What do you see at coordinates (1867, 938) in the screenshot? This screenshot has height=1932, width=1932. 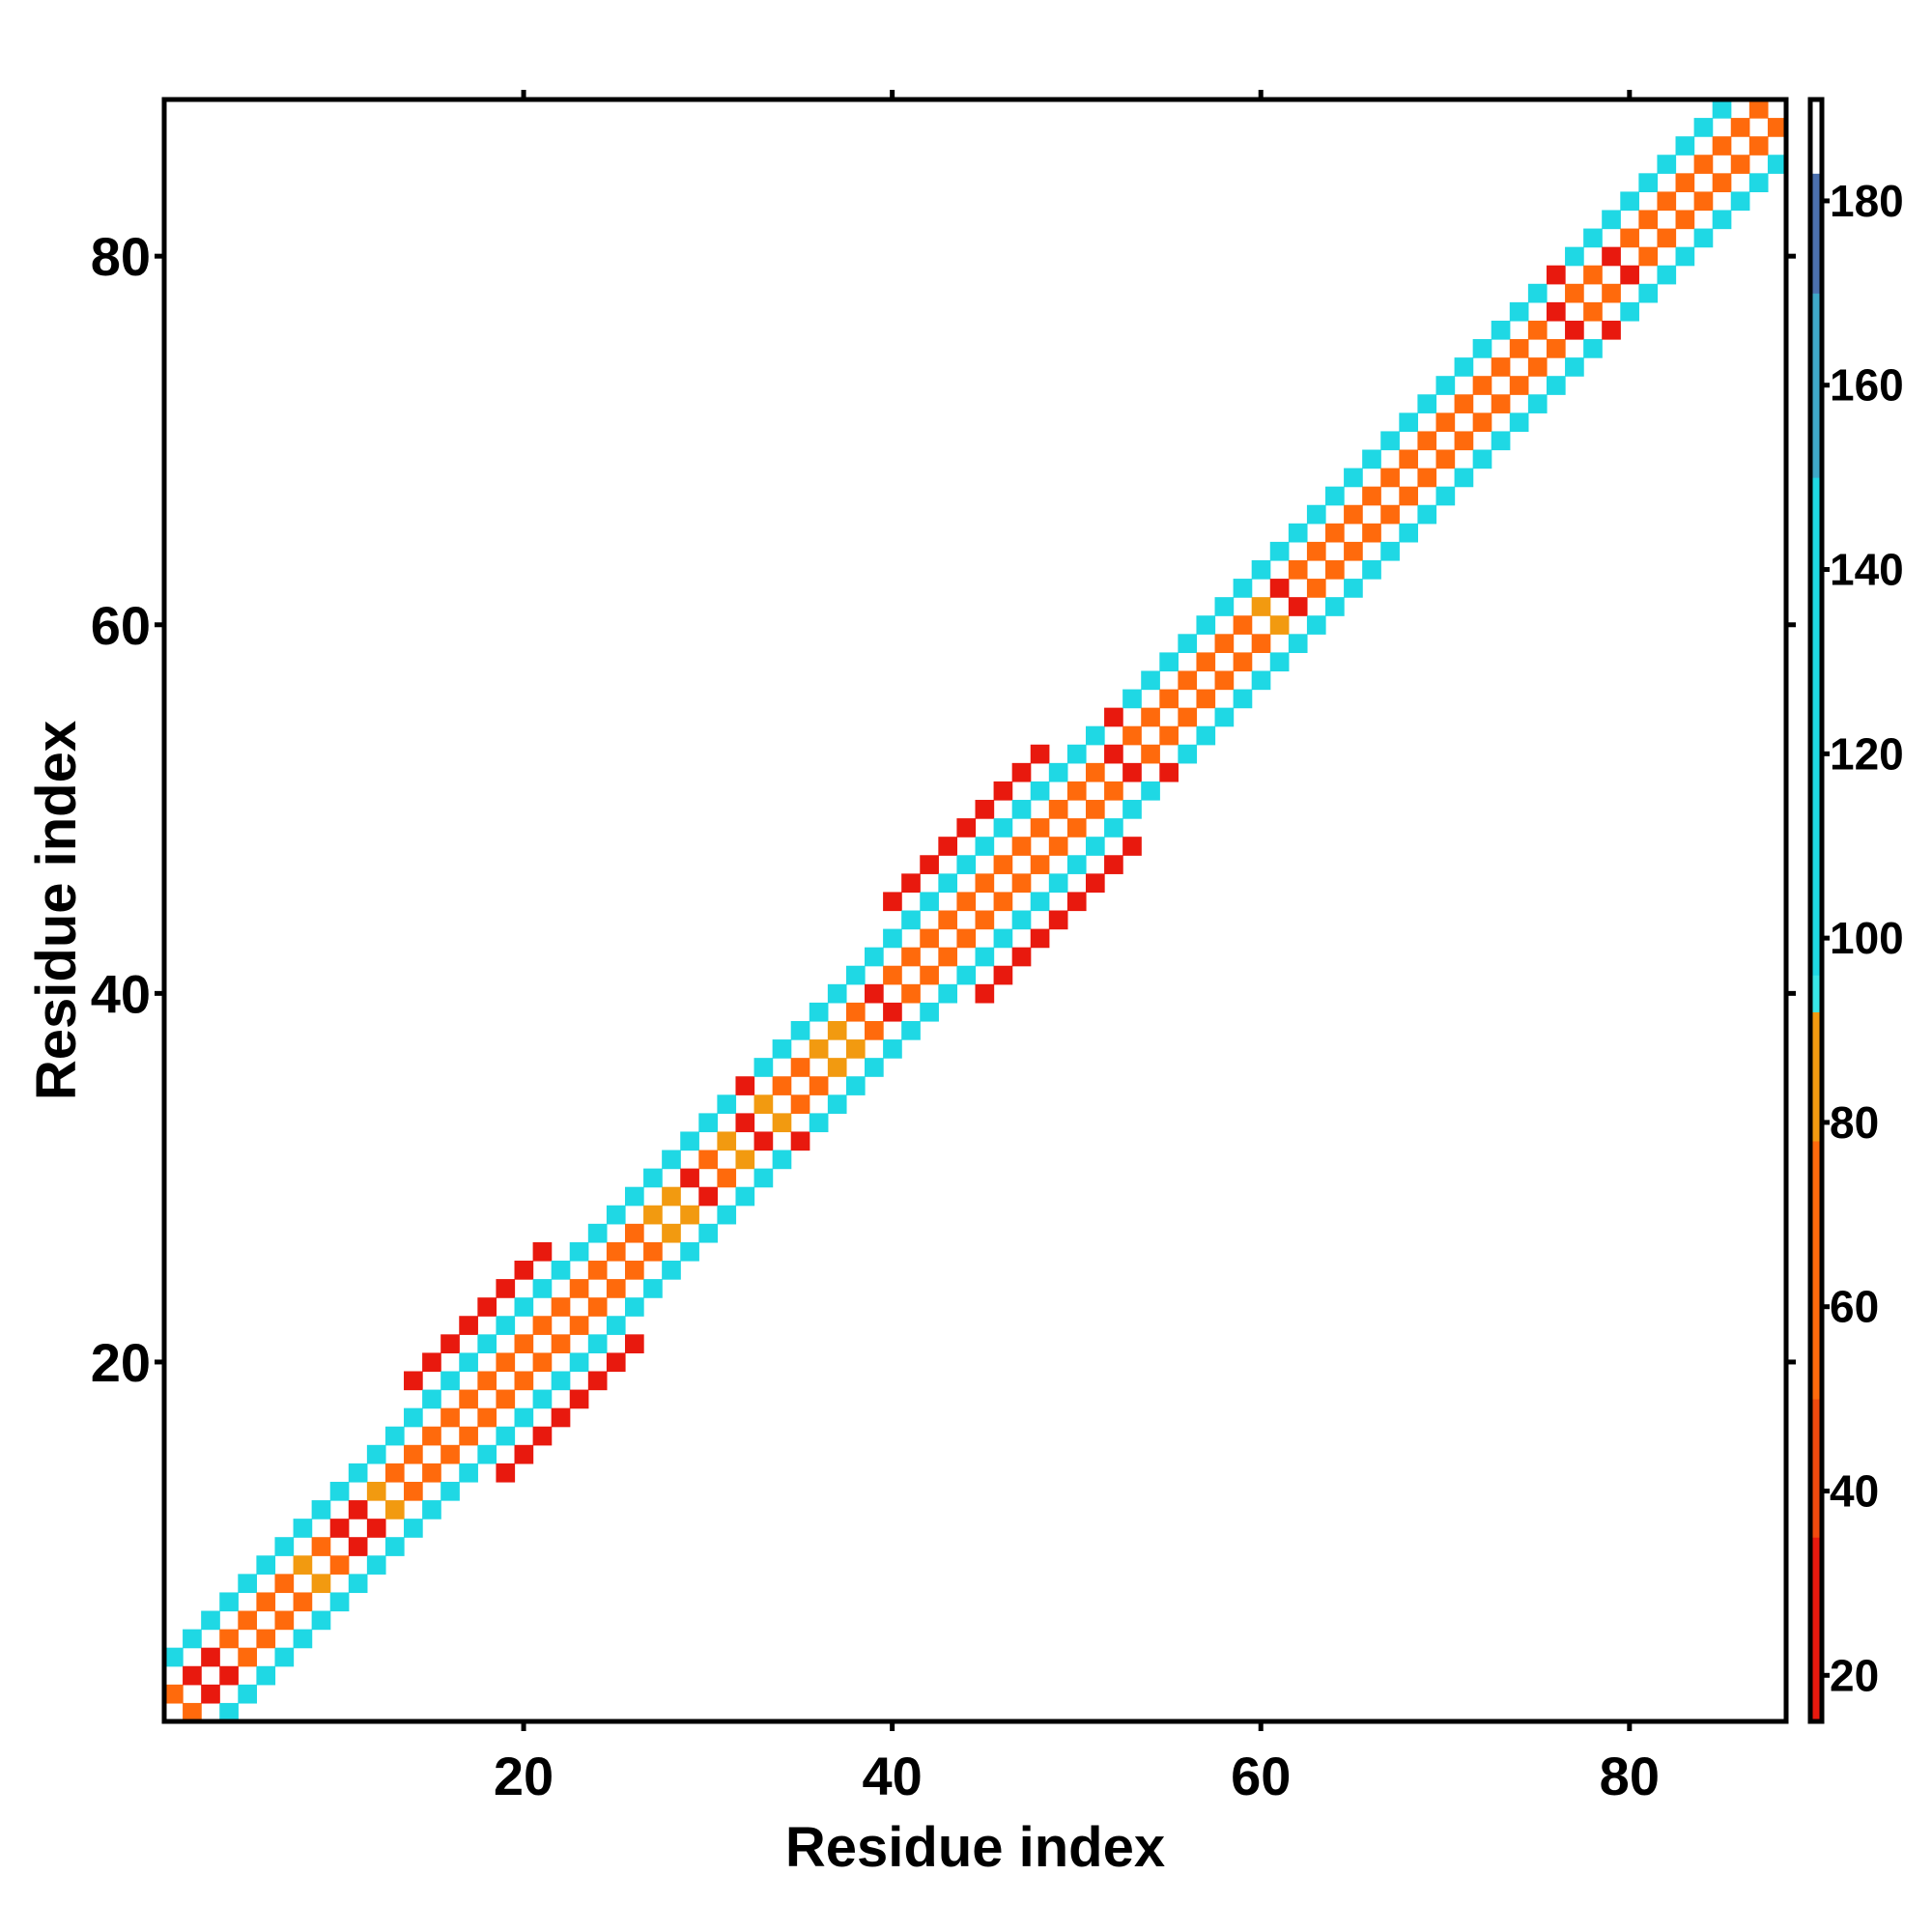 I see `colorbar-tick-label: 100` at bounding box center [1867, 938].